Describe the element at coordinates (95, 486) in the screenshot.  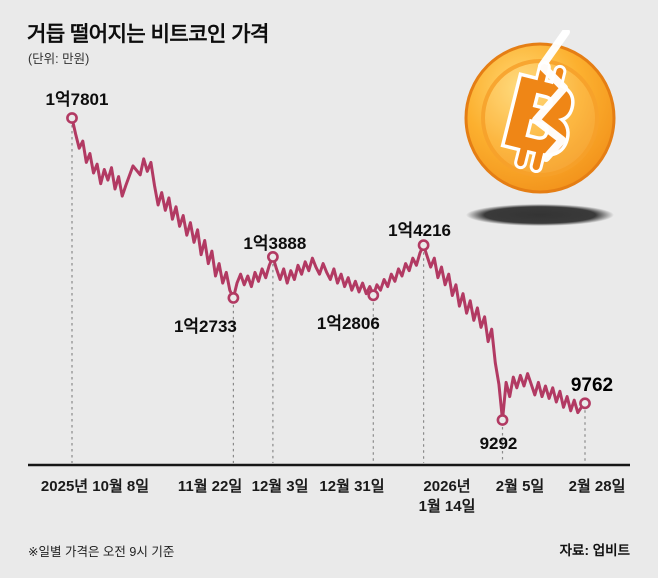
I see `axis-label-oct8: 2025년 10월 8일` at that location.